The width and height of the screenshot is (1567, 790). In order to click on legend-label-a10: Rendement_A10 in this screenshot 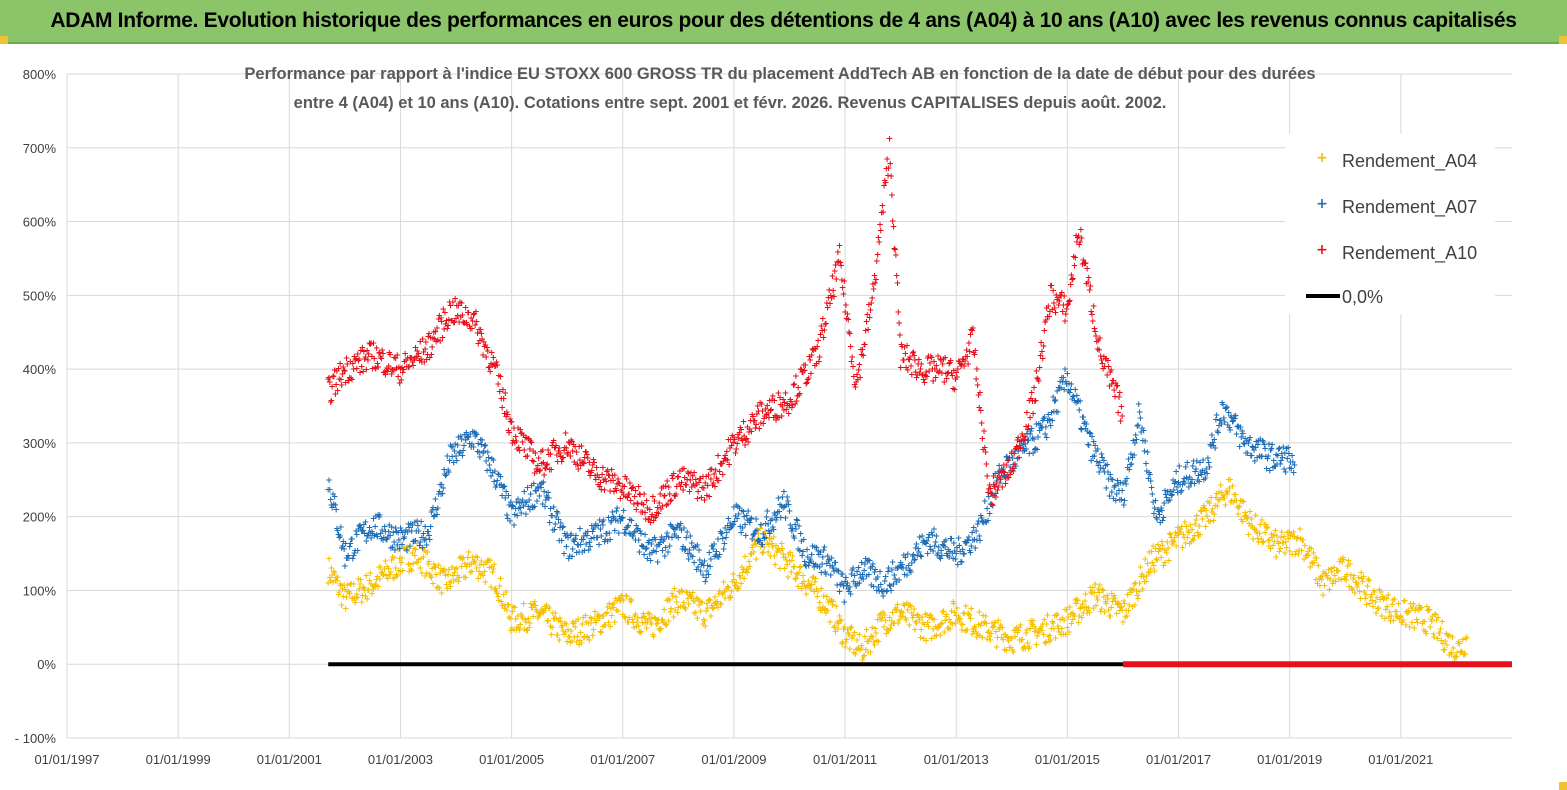, I will do `click(1409, 253)`.